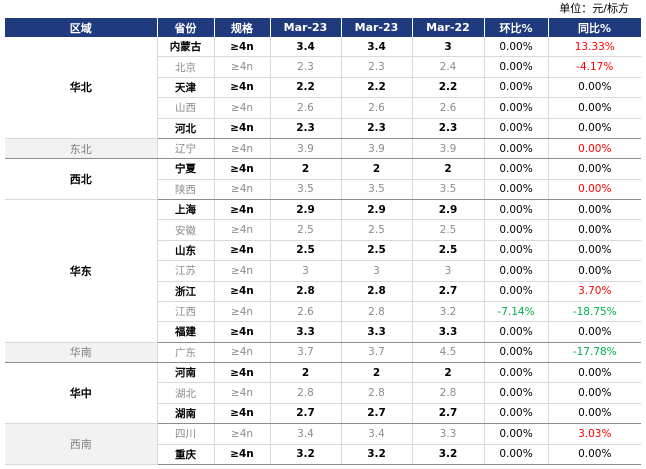 The height and width of the screenshot is (469, 646). What do you see at coordinates (186, 414) in the screenshot?
I see `province-cell: 湖南` at bounding box center [186, 414].